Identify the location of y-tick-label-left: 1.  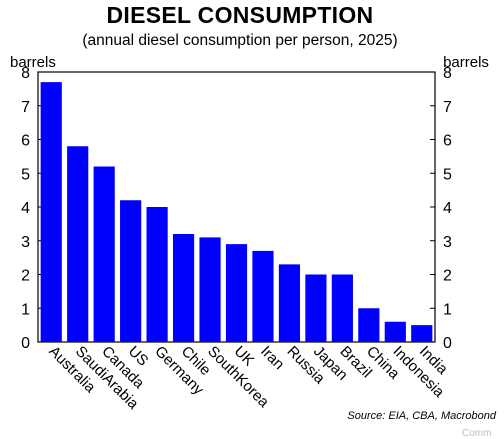
(25, 309).